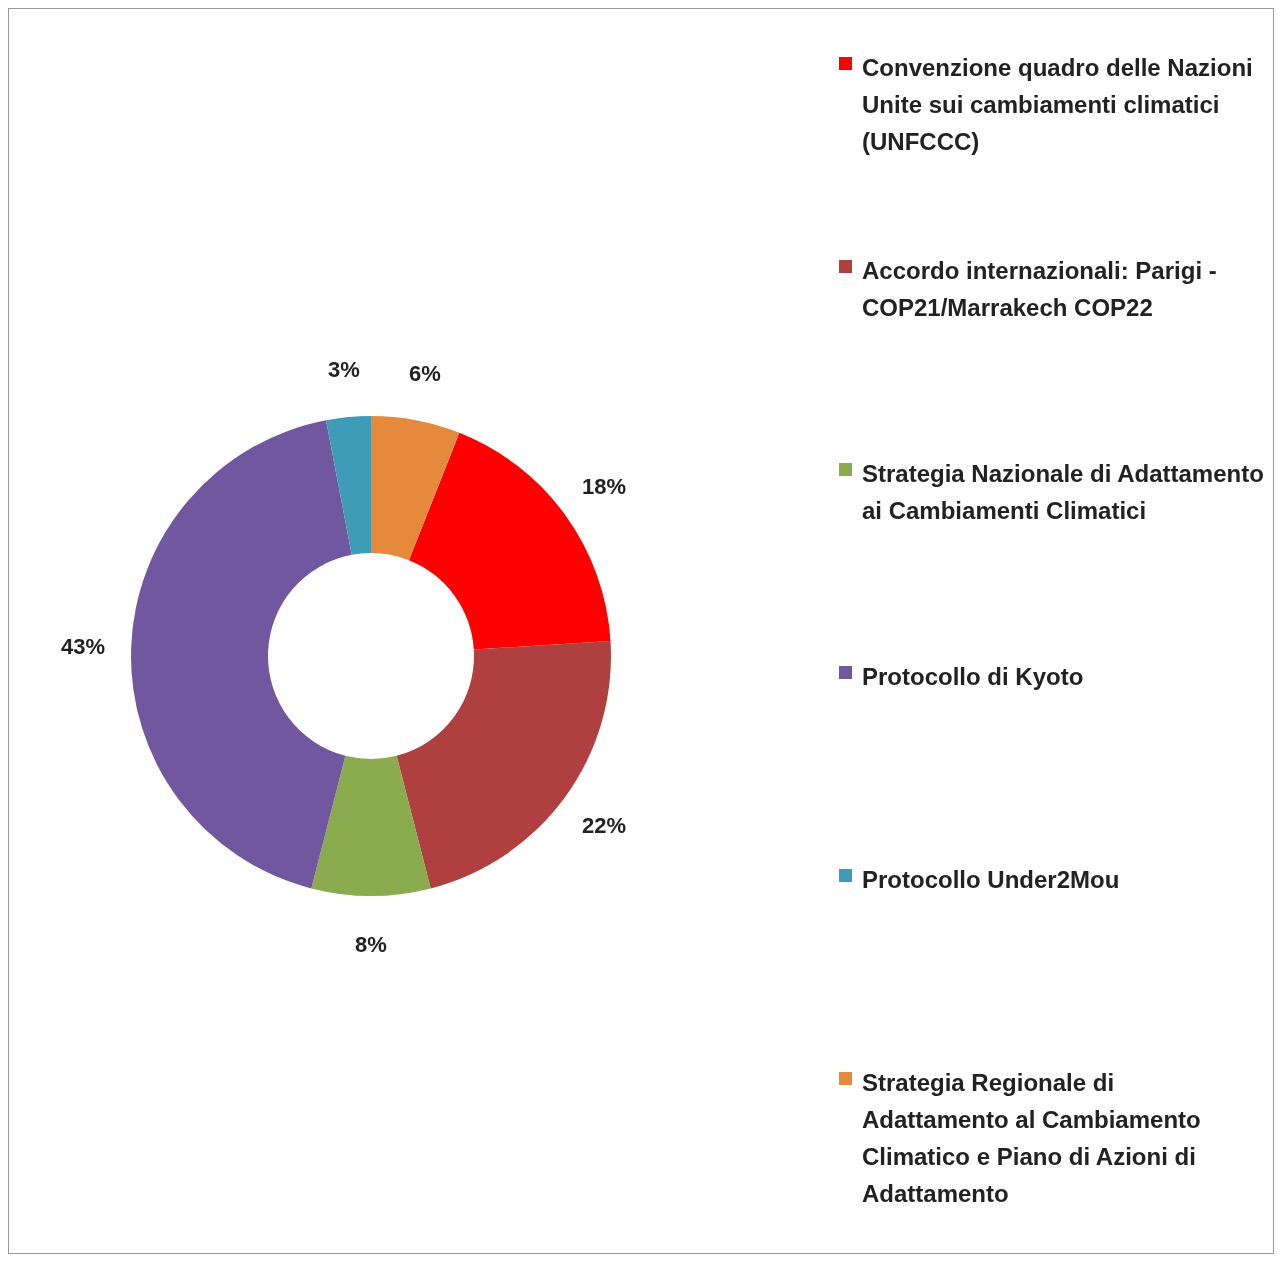 The image size is (1282, 1262). Describe the element at coordinates (604, 825) in the screenshot. I see `data-label: 22%` at that location.